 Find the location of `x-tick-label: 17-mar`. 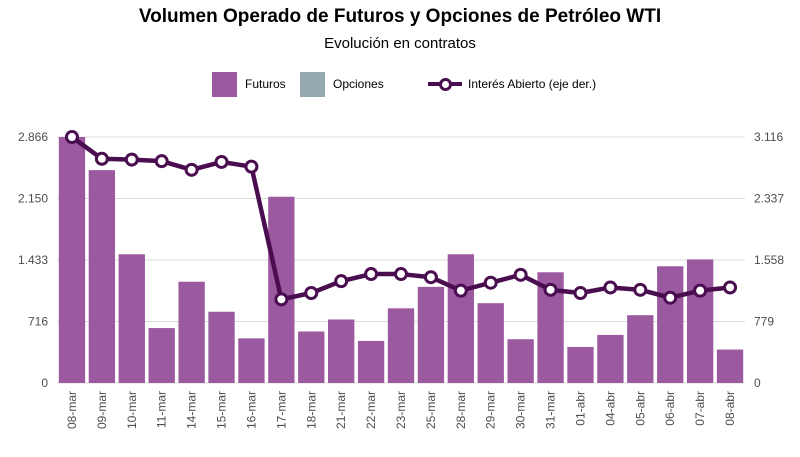

x-tick-label: 17-mar is located at coordinates (281, 410).